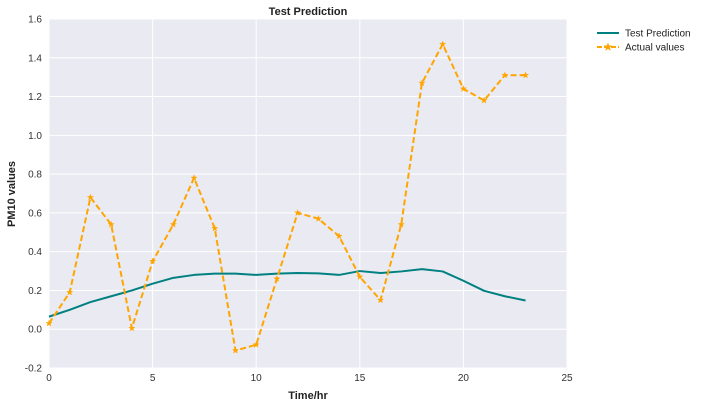 Image resolution: width=705 pixels, height=407 pixels. Describe the element at coordinates (658, 34) in the screenshot. I see `legend-label-0: Test Prediction` at that location.